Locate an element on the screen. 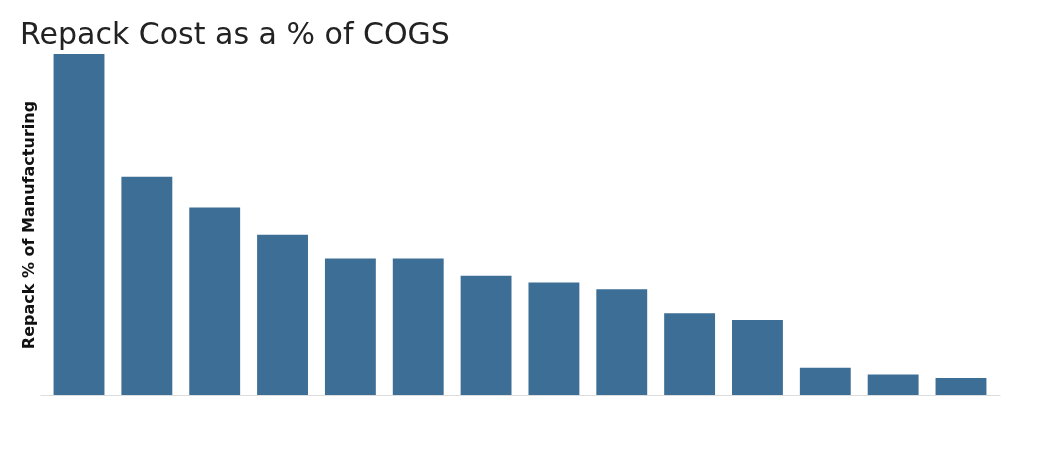  y-axis-title: Repack % of Manufacturing is located at coordinates (28, 225).